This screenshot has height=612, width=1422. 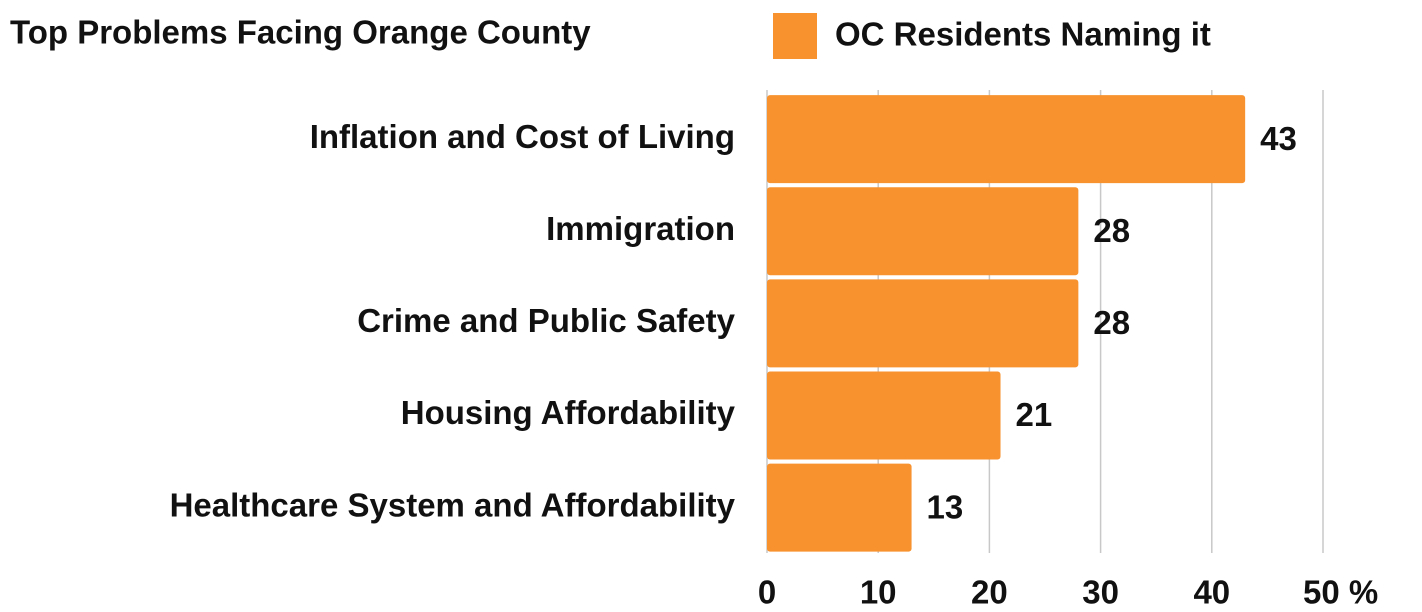 What do you see at coordinates (878, 592) in the screenshot?
I see `x-tick-label: 10` at bounding box center [878, 592].